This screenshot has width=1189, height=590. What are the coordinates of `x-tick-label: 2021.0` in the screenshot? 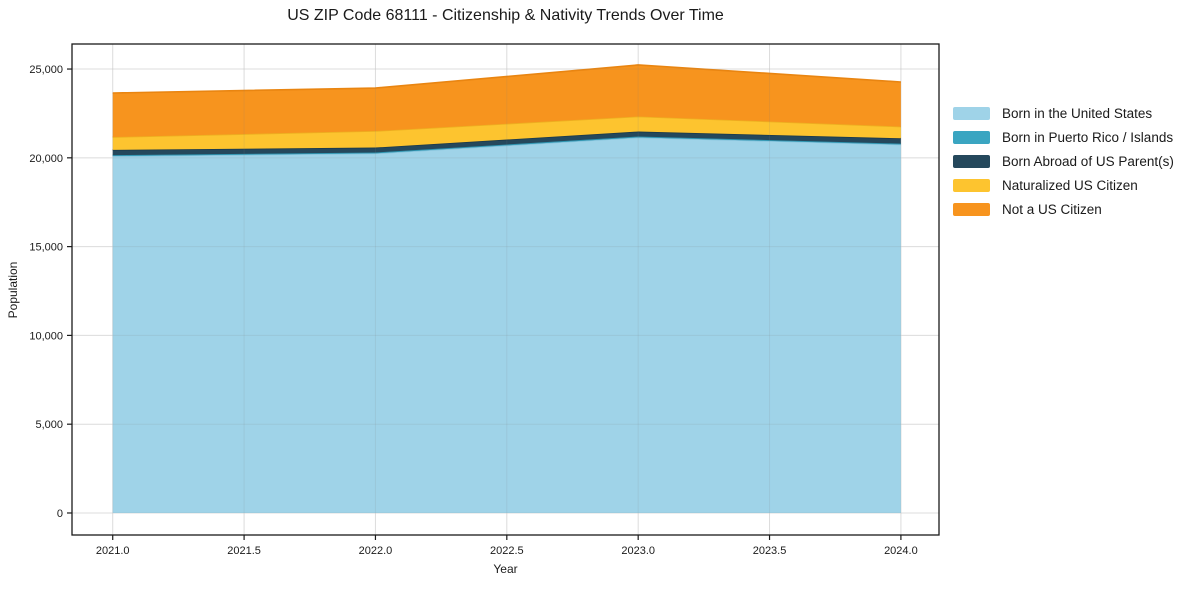 It's located at (113, 551).